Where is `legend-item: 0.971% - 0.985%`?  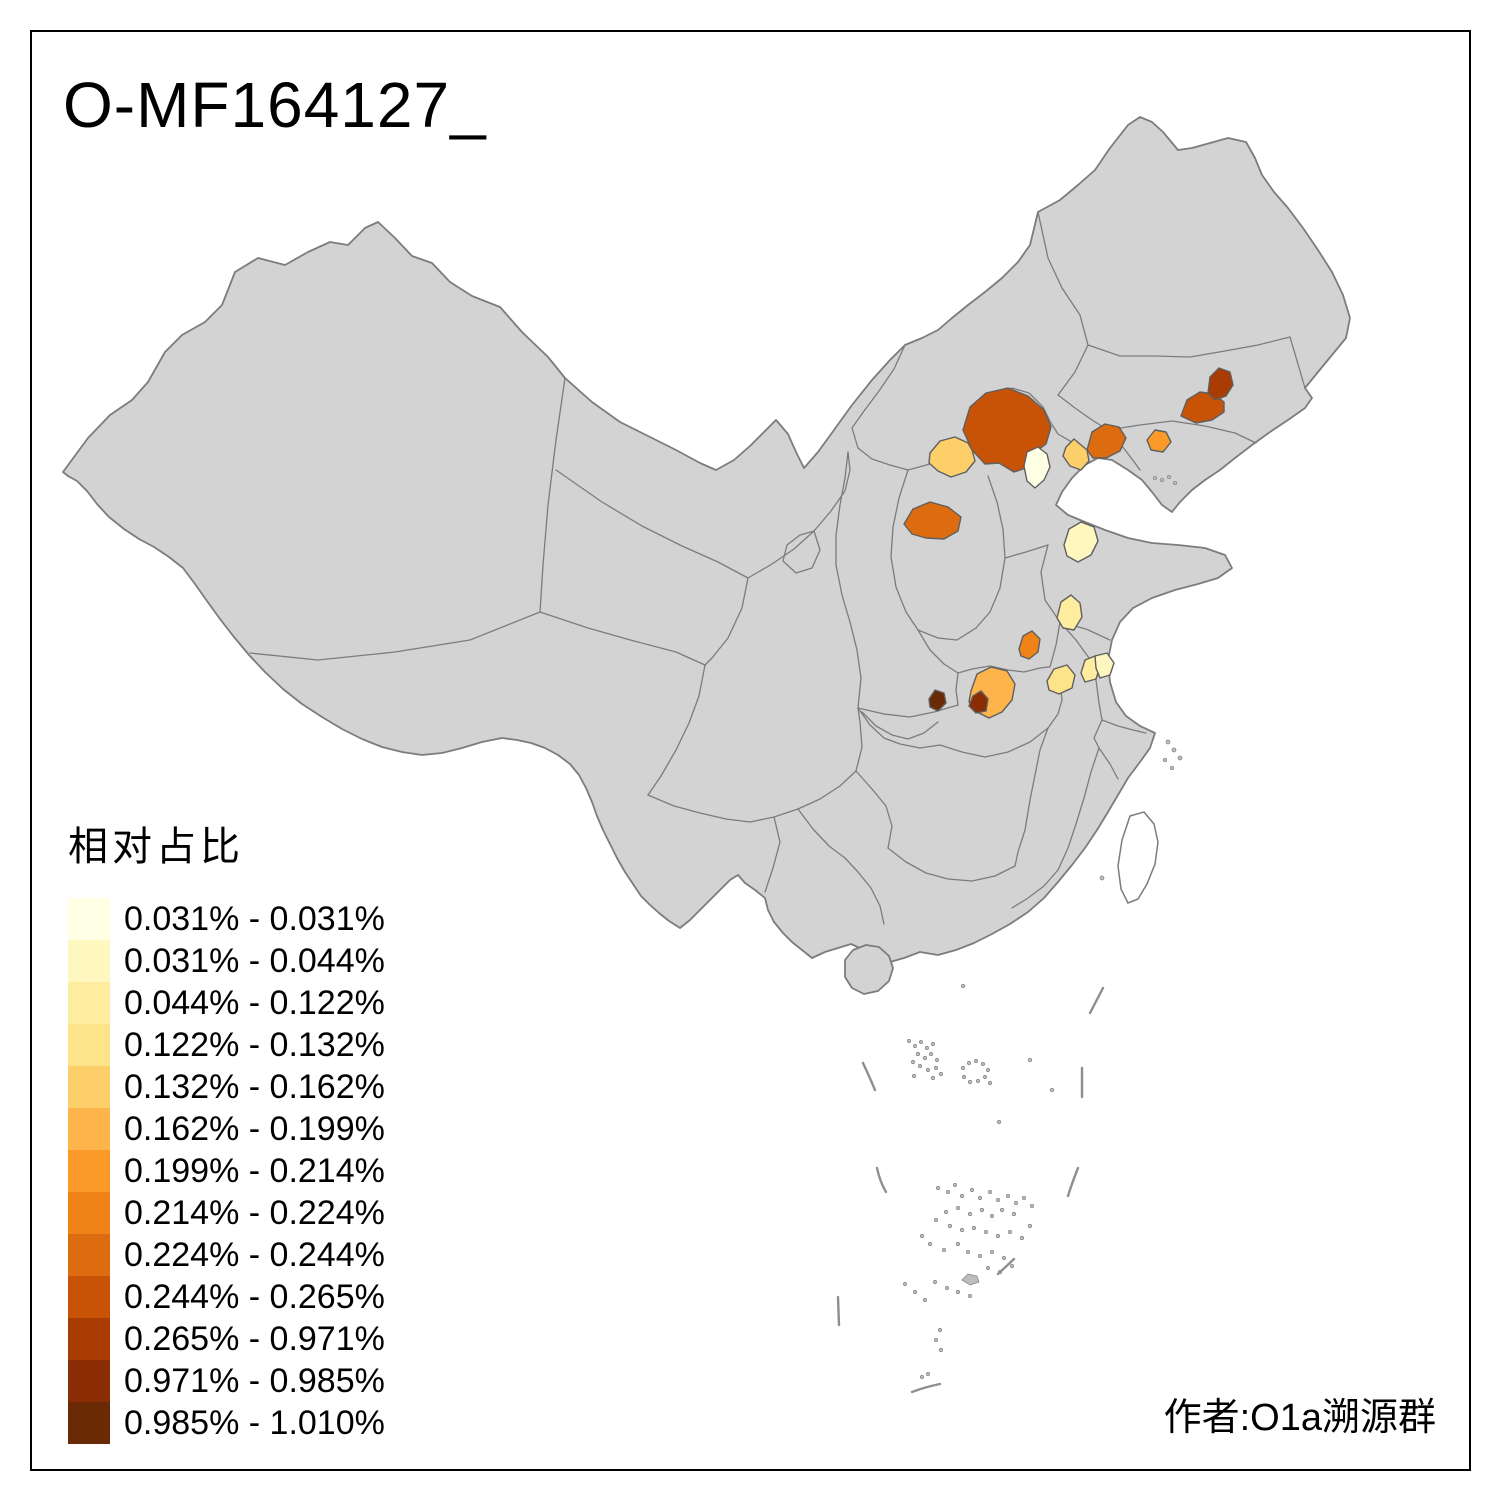
legend-item: 0.971% - 0.985% is located at coordinates (226, 1381).